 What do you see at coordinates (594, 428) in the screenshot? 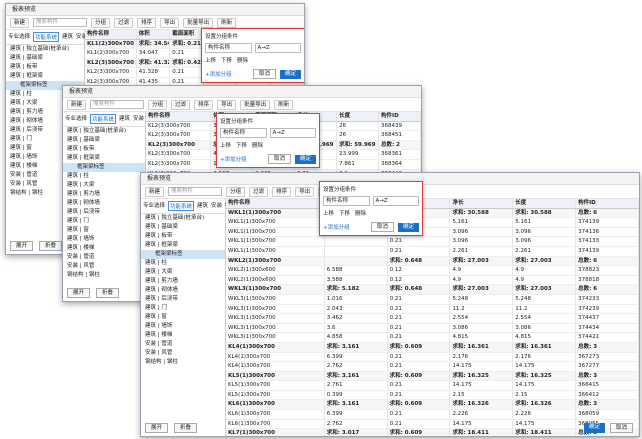
I see `action-button: 确定` at bounding box center [594, 428].